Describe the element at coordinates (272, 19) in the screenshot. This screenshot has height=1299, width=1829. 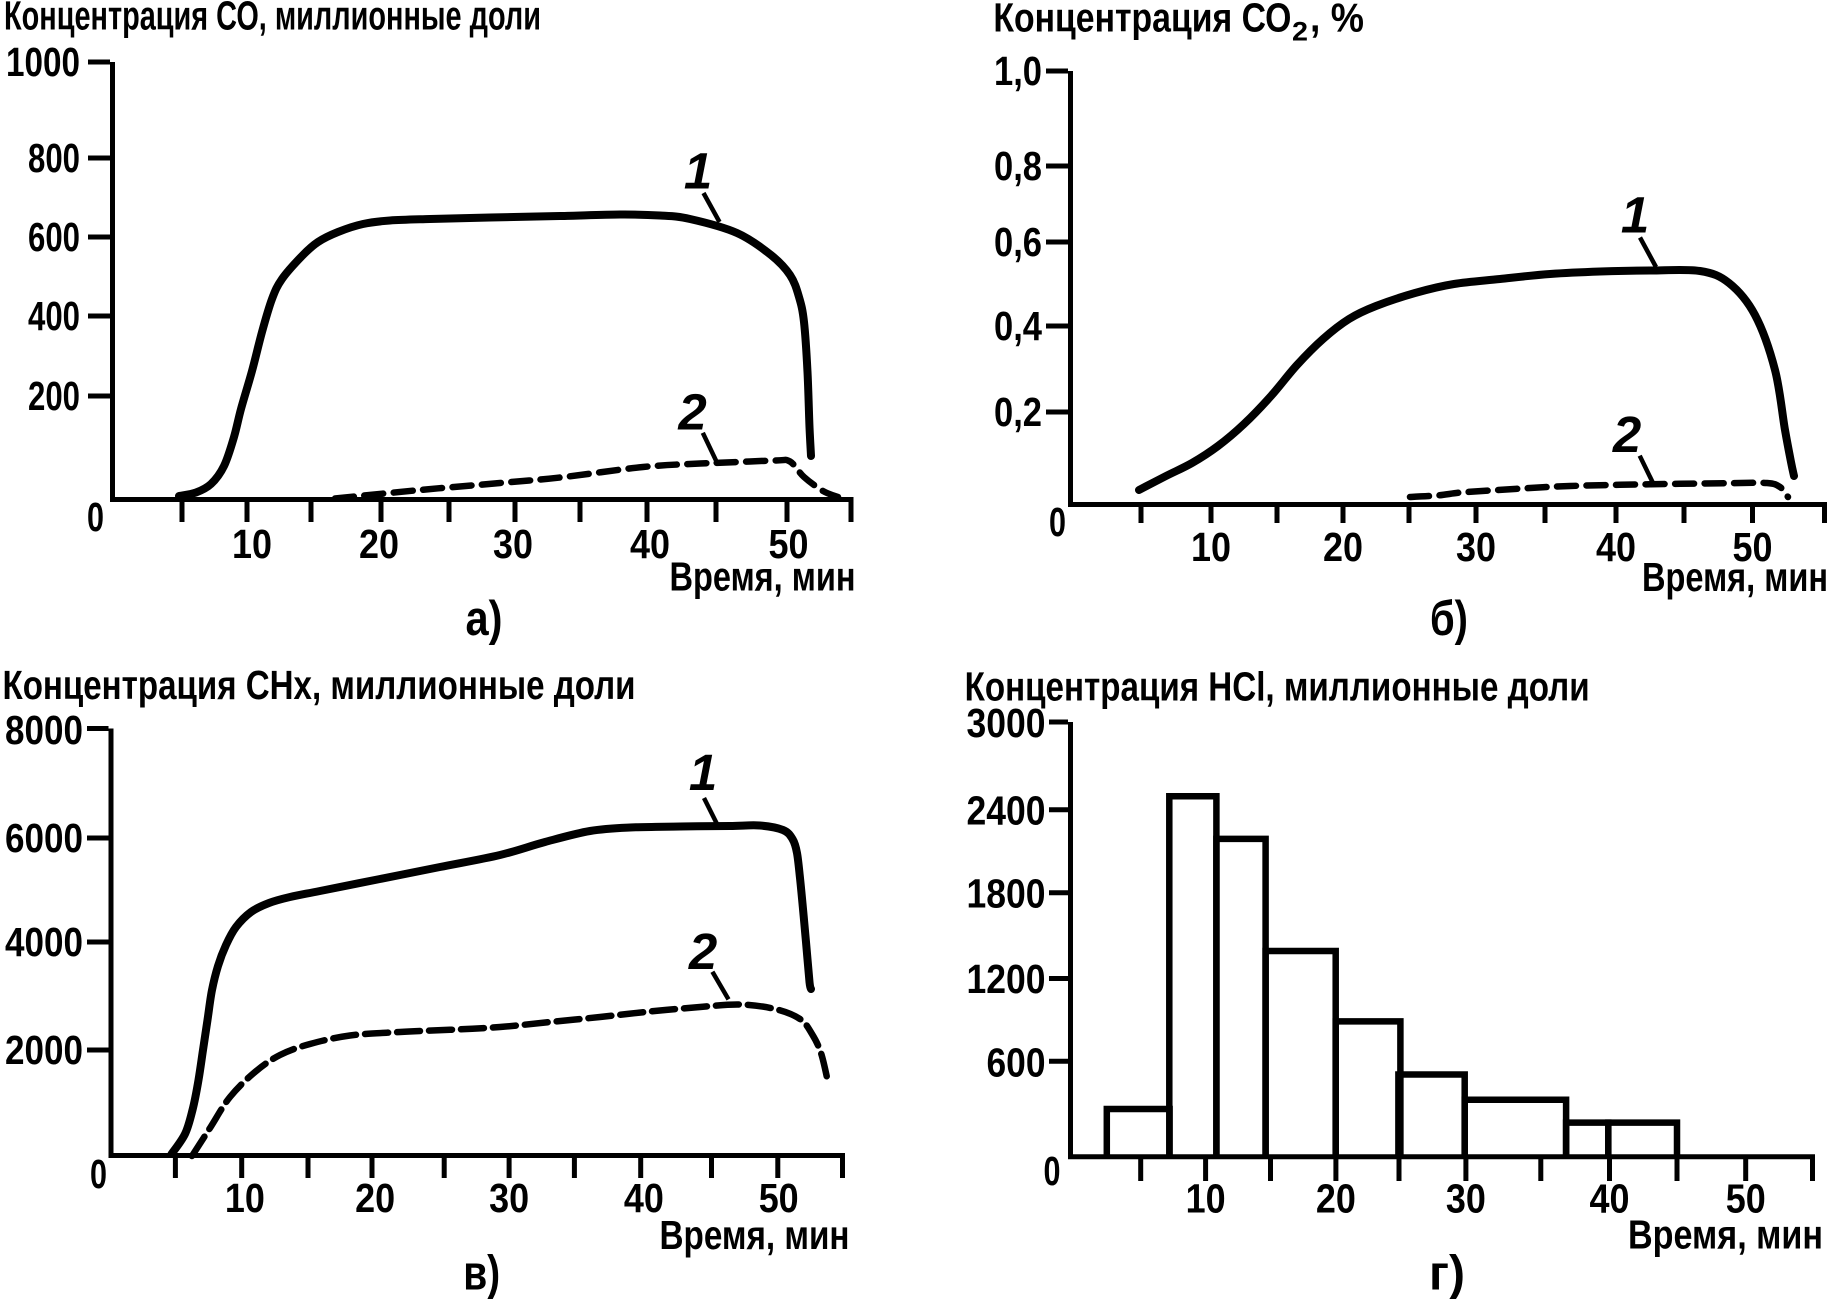
I see `svg-text:Концентрация СО, миллионные до: Концентрация СО, миллионные доли` at that location.